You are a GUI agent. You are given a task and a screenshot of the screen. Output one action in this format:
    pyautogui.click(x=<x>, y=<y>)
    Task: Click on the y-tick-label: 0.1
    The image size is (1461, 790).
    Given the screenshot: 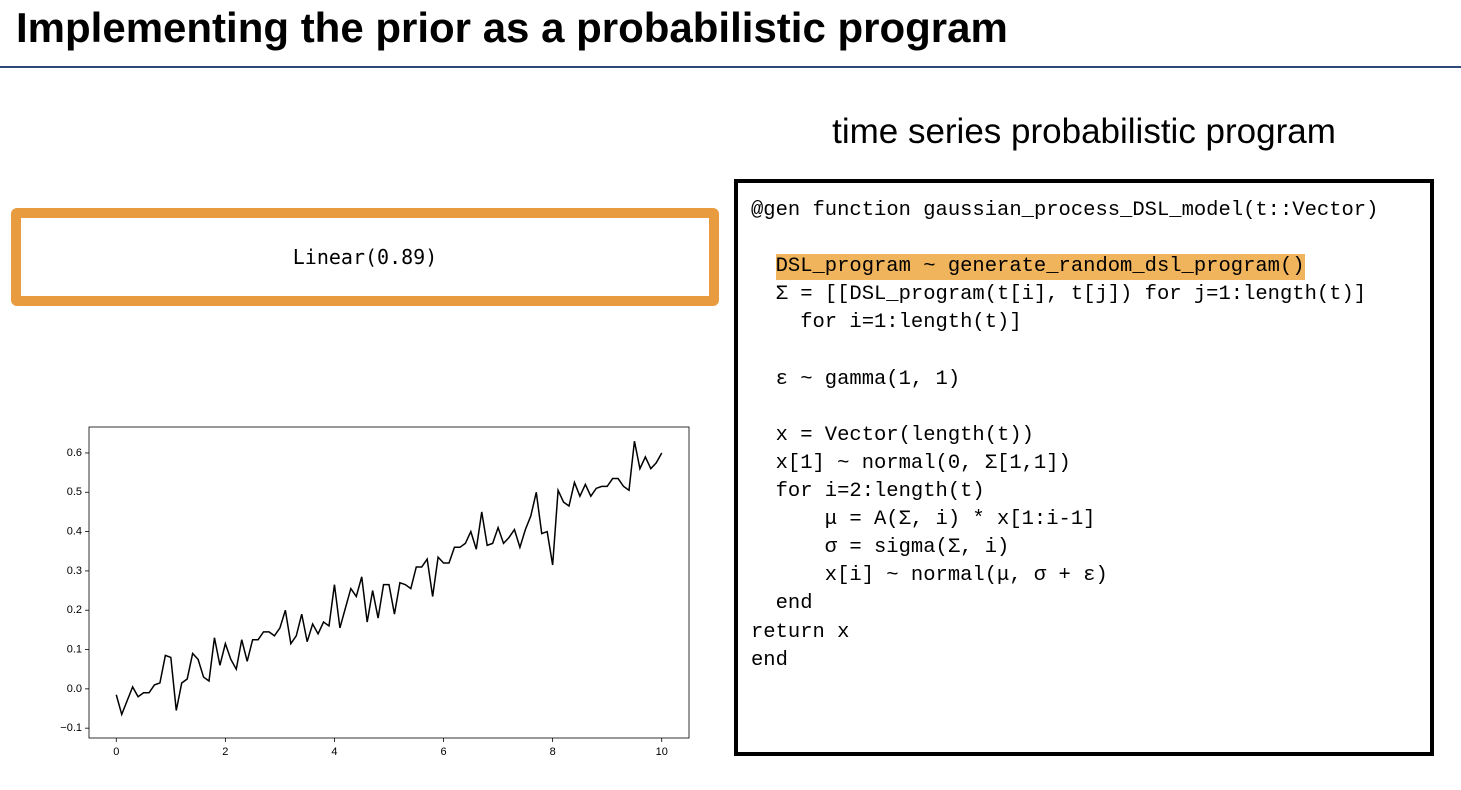 What is the action you would take?
    pyautogui.click(x=74, y=649)
    